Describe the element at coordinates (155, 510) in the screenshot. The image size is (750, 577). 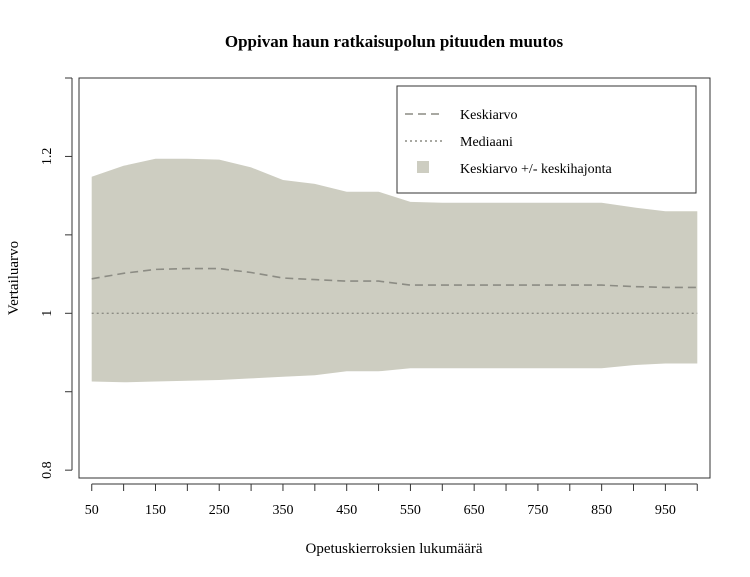
I see `x-tick-label: 150` at that location.